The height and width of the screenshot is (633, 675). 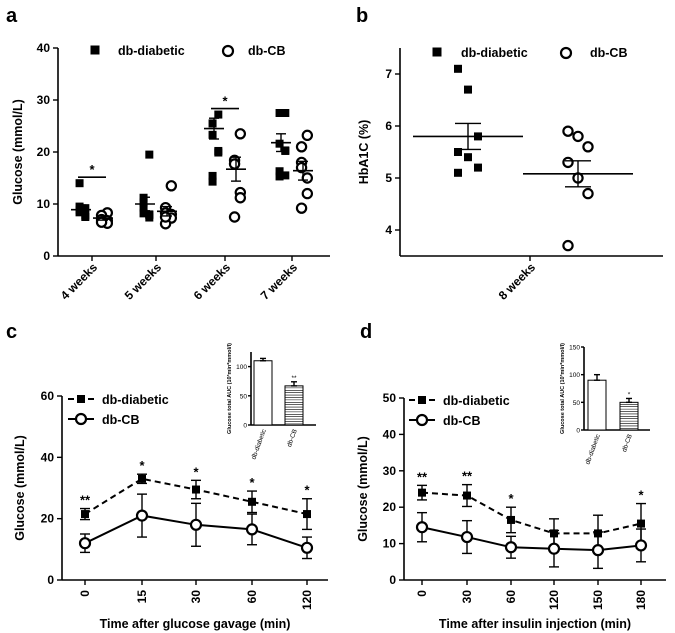 What do you see at coordinates (422, 400) in the screenshot?
I see `d-legend-marker-diabetic` at bounding box center [422, 400].